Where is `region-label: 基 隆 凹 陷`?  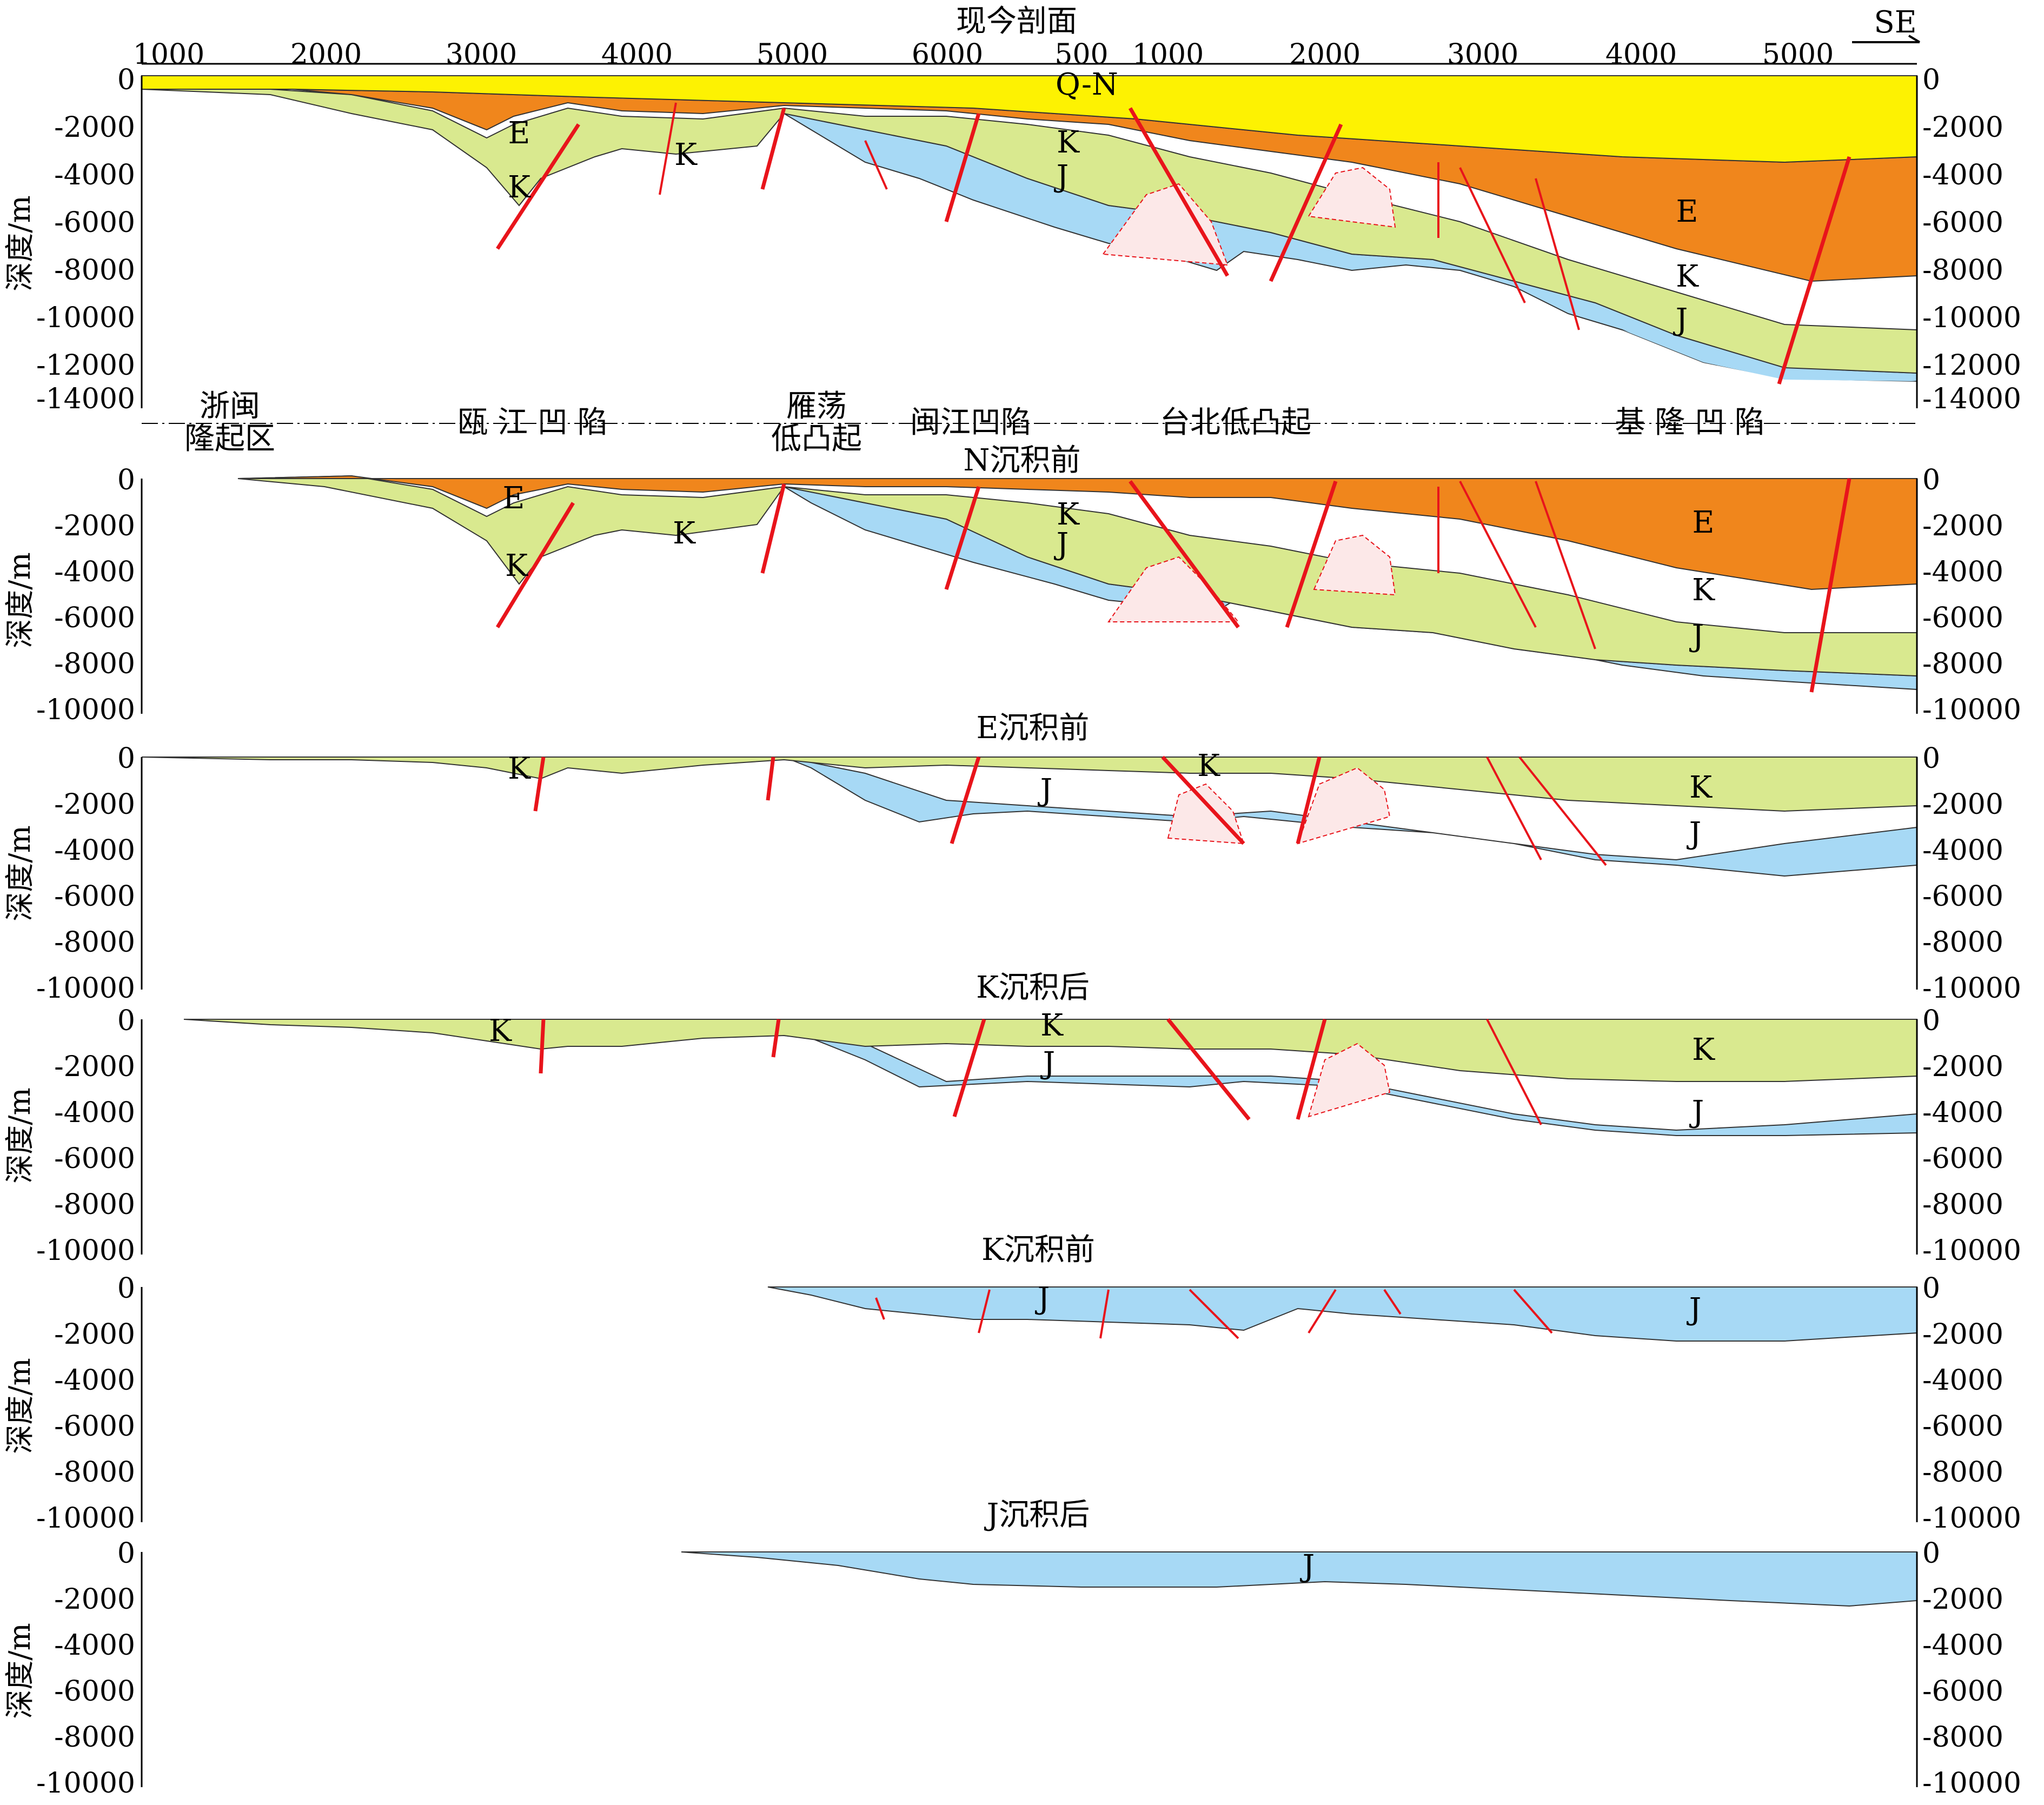
region-label: 基 隆 凹 陷 is located at coordinates (1690, 422).